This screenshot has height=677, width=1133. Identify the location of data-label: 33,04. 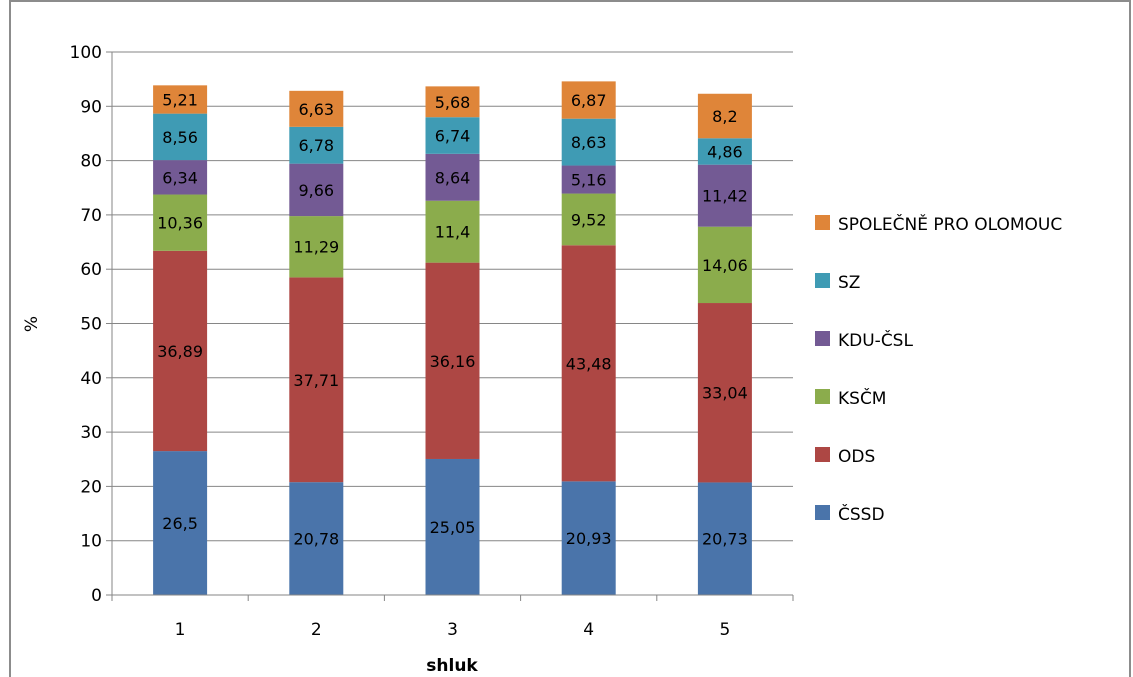
(725, 393).